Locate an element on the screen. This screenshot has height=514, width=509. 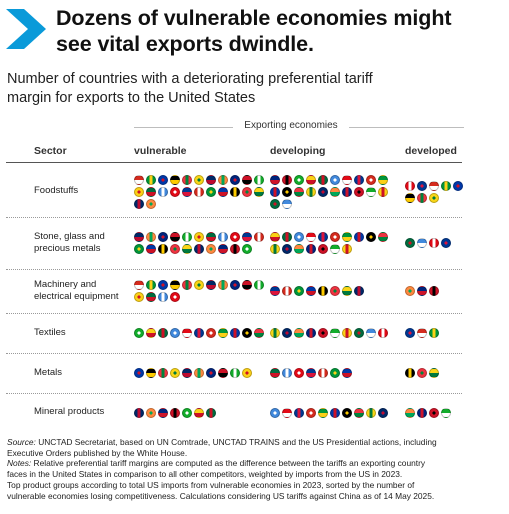
sector-label: Foodstuffs is located at coordinates (79, 191).